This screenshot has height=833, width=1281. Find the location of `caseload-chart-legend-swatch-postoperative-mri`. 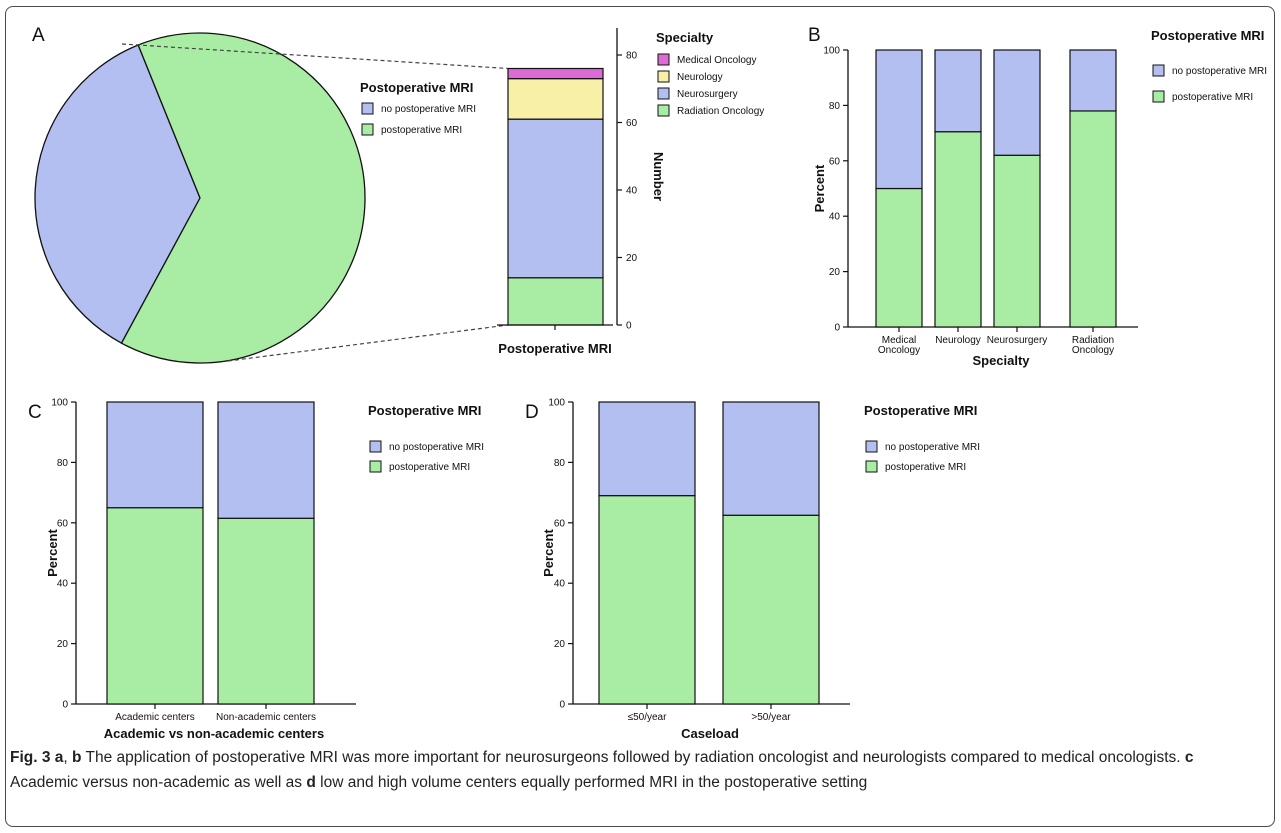

caseload-chart-legend-swatch-postoperative-mri is located at coordinates (871, 466).